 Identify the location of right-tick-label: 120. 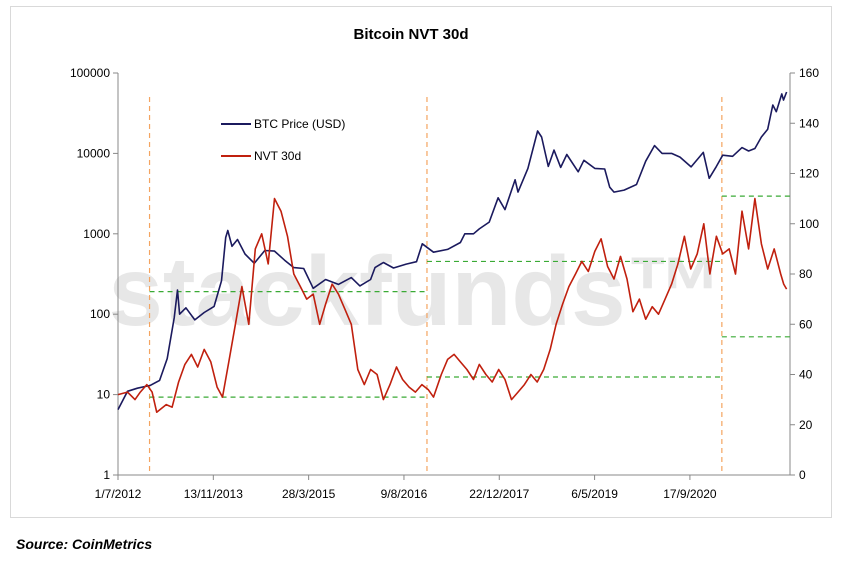
(809, 174).